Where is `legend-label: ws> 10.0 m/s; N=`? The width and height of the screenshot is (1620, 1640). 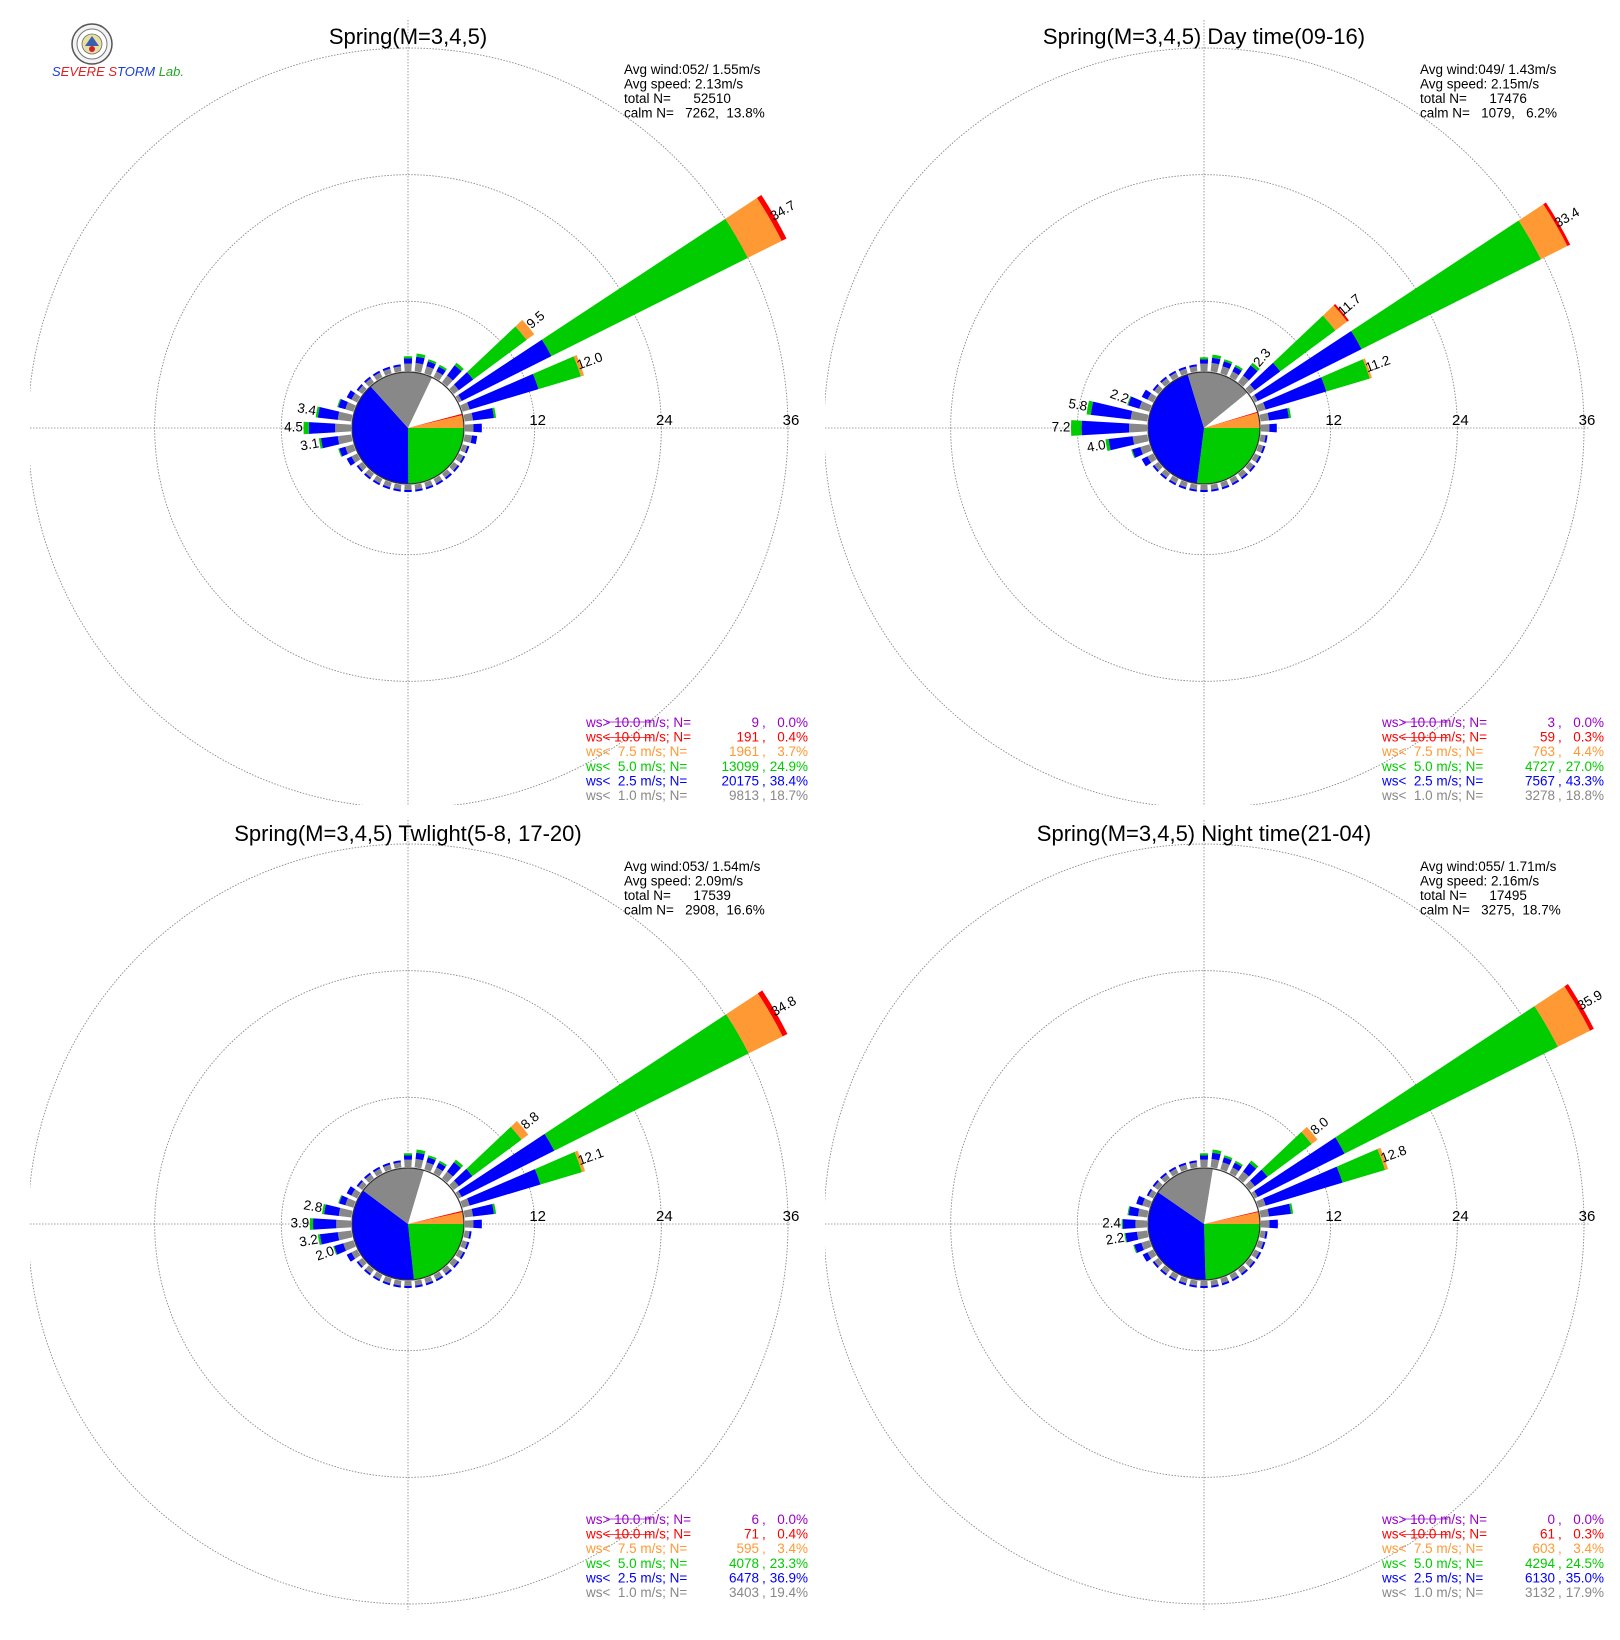
legend-label: ws> 10.0 m/s; N= is located at coordinates (1434, 1519).